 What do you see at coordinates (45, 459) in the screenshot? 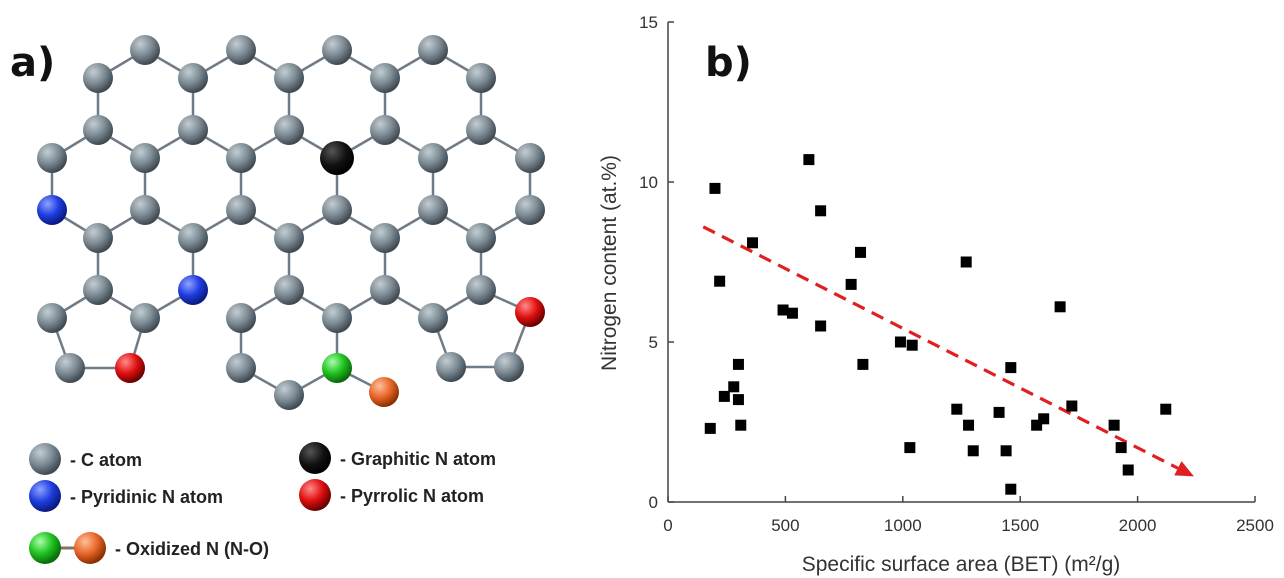
I see `c-atom-swatch` at bounding box center [45, 459].